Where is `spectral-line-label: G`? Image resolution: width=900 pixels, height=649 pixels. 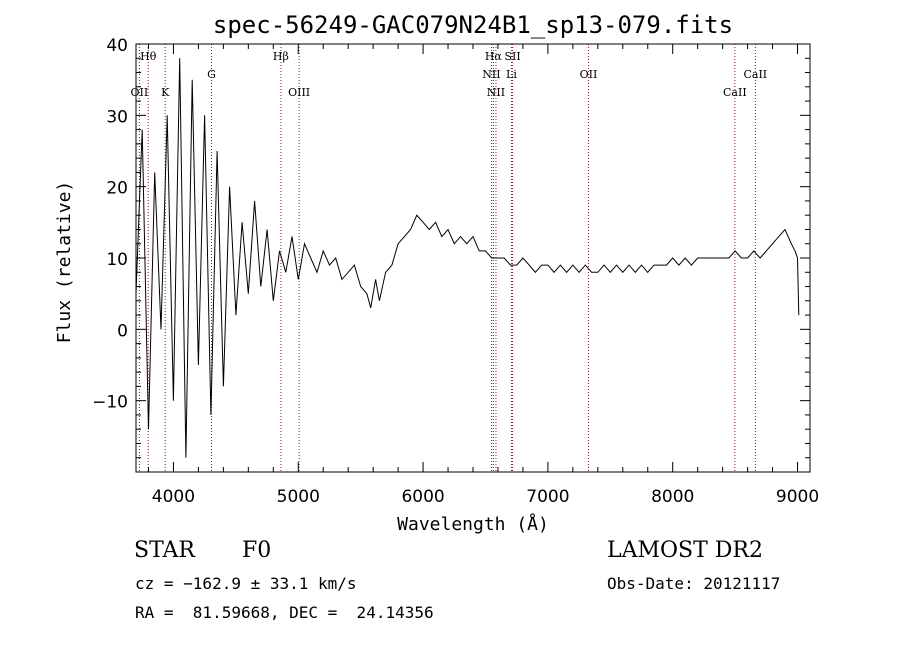 spectral-line-label: G is located at coordinates (211, 74).